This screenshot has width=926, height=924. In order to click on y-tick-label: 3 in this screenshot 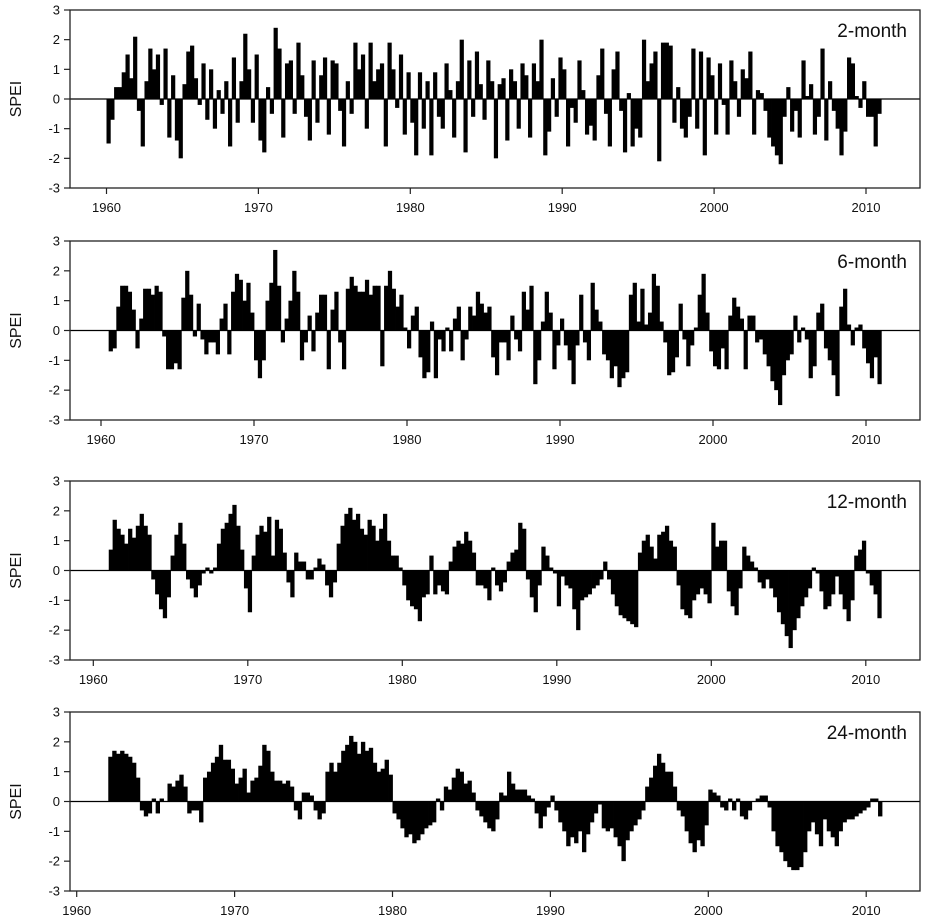, I will do `click(56, 241)`.